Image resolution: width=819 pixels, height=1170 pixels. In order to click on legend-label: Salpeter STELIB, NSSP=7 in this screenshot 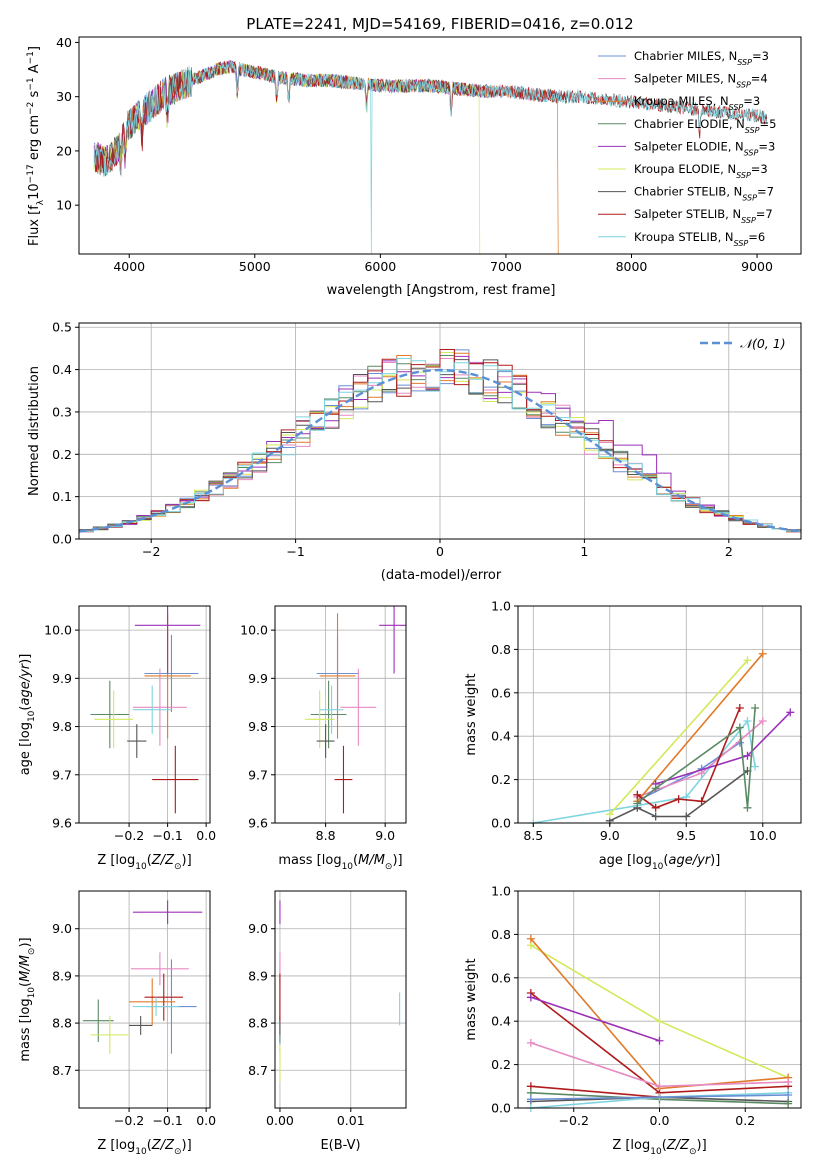, I will do `click(703, 216)`.